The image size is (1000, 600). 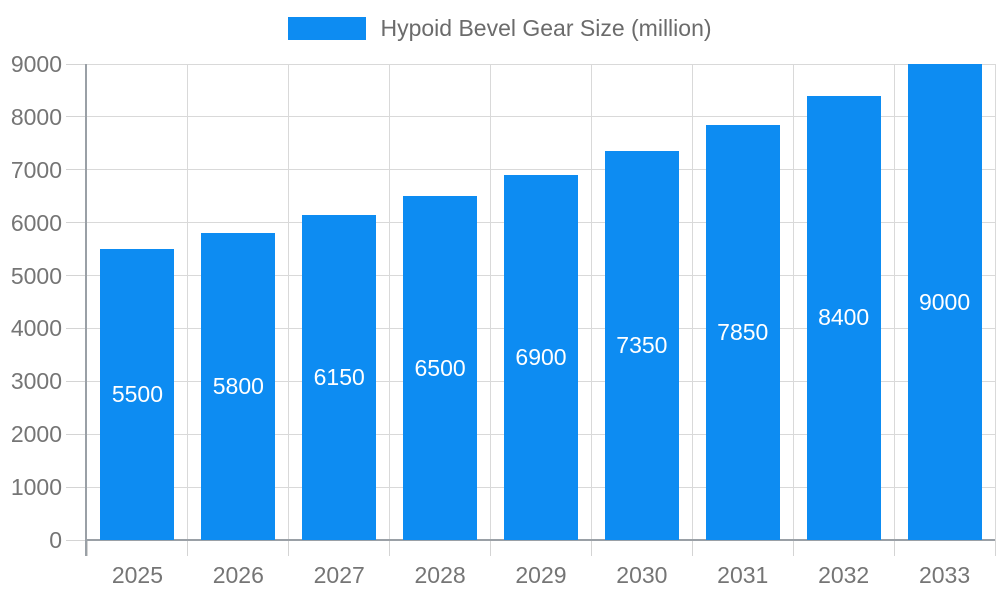 I want to click on bar-value-label: 5800, so click(x=238, y=386).